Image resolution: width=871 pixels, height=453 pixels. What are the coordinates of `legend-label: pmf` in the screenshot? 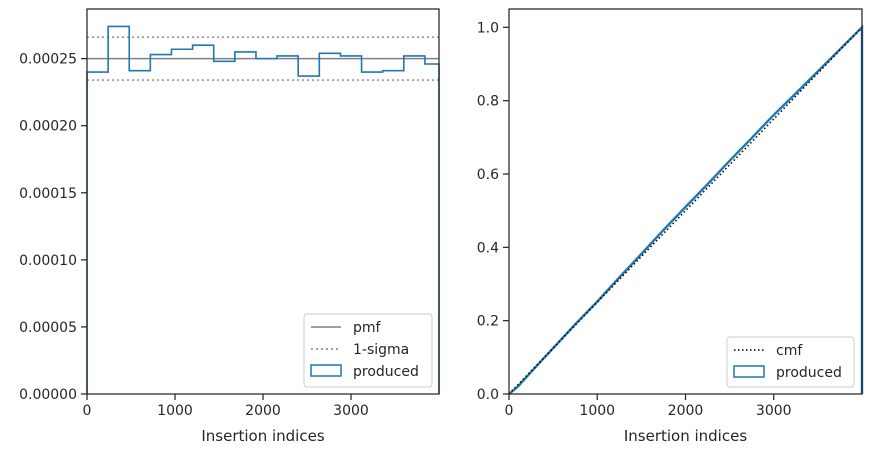 It's located at (367, 328).